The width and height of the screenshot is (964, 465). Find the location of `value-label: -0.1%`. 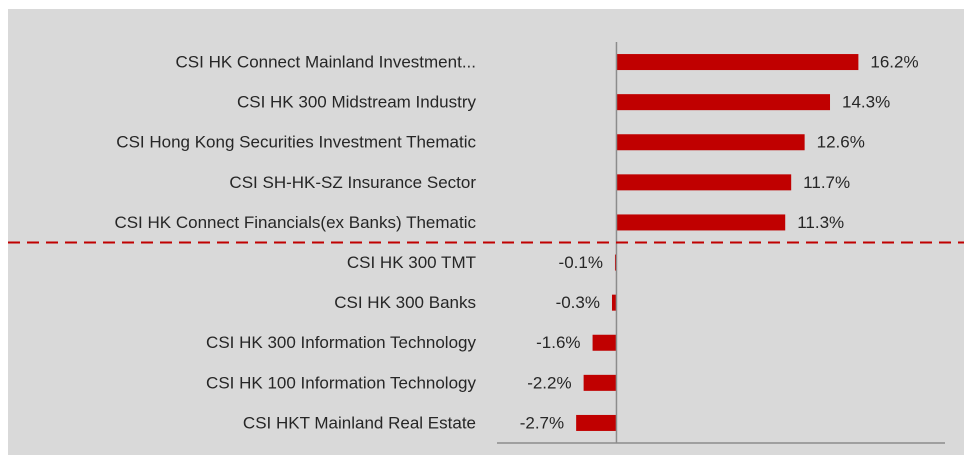

value-label: -0.1% is located at coordinates (581, 262).